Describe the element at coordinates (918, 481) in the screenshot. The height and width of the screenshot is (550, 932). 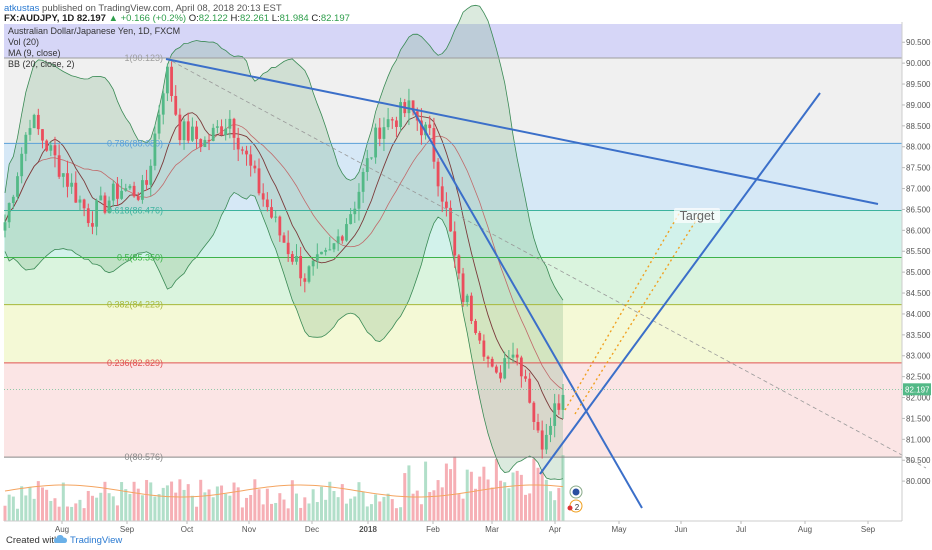
I see `y-tick-label: 80.000` at that location.